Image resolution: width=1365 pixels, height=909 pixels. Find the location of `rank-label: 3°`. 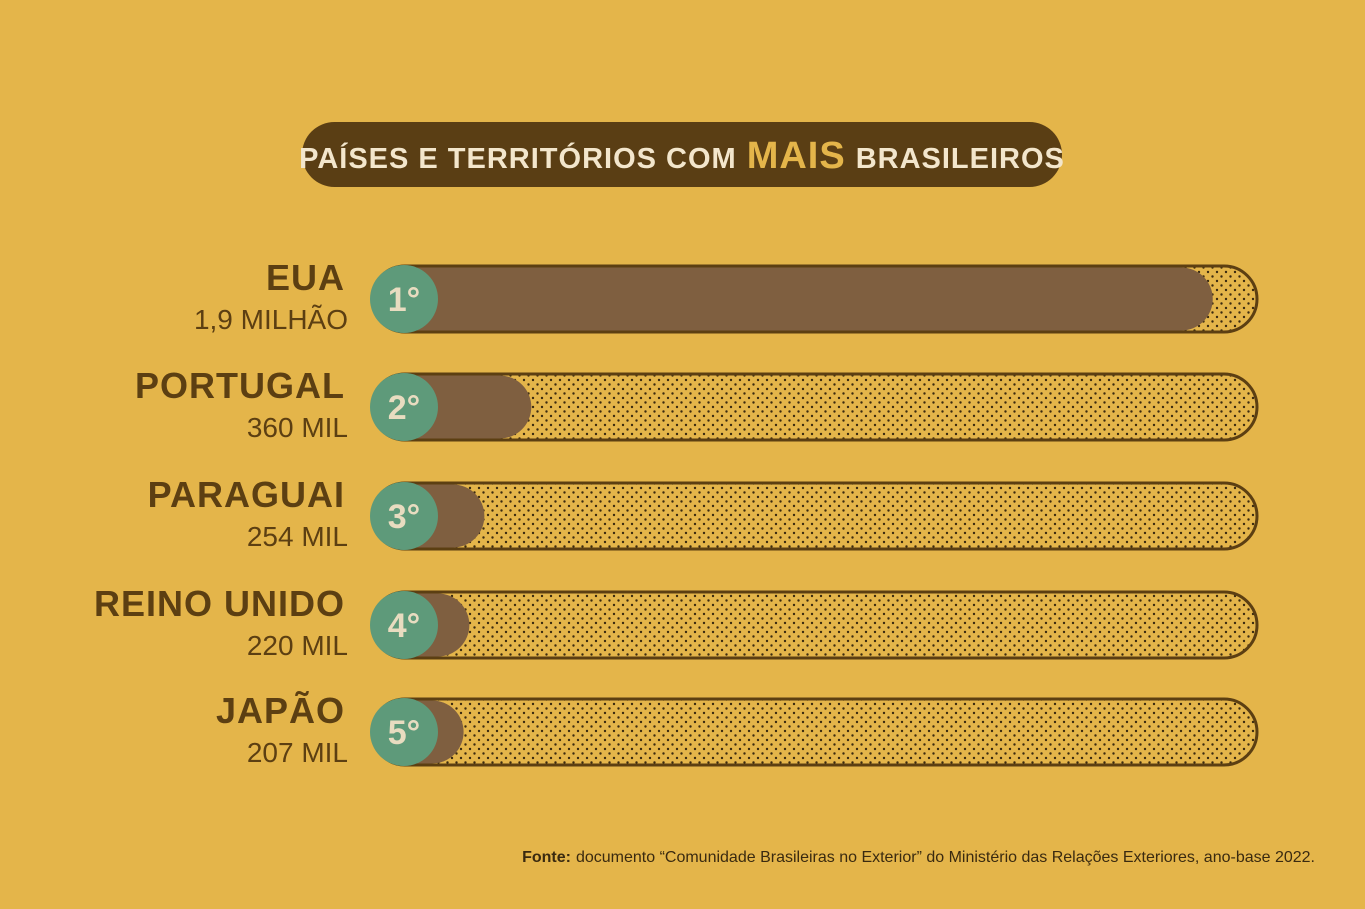

rank-label: 3° is located at coordinates (404, 517).